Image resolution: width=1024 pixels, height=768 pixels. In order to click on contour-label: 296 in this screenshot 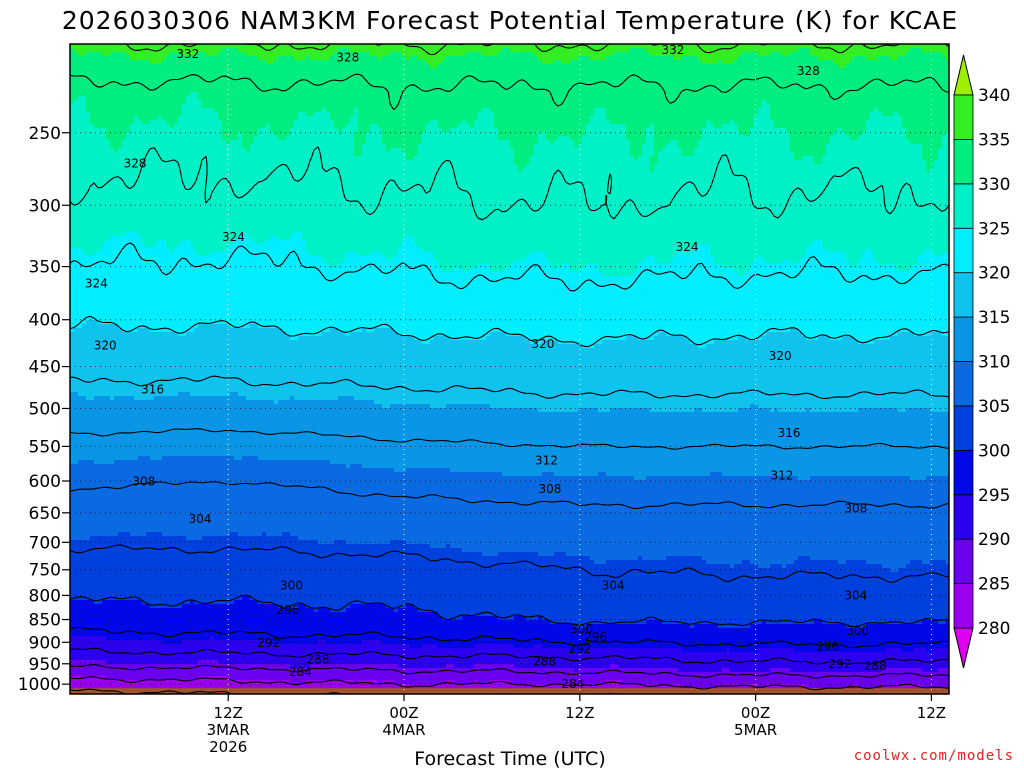, I will do `click(595, 637)`.